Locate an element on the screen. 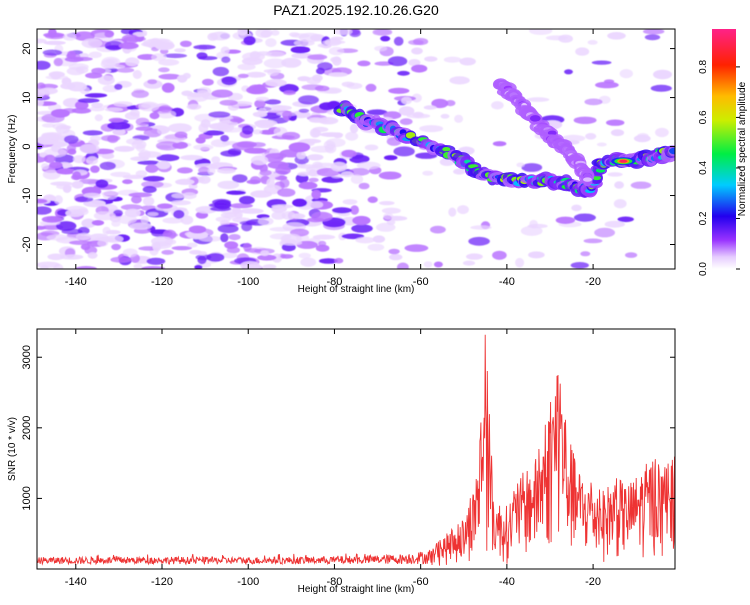 This screenshot has height=605, width=750. y-tick-label: 0 is located at coordinates (27, 146).